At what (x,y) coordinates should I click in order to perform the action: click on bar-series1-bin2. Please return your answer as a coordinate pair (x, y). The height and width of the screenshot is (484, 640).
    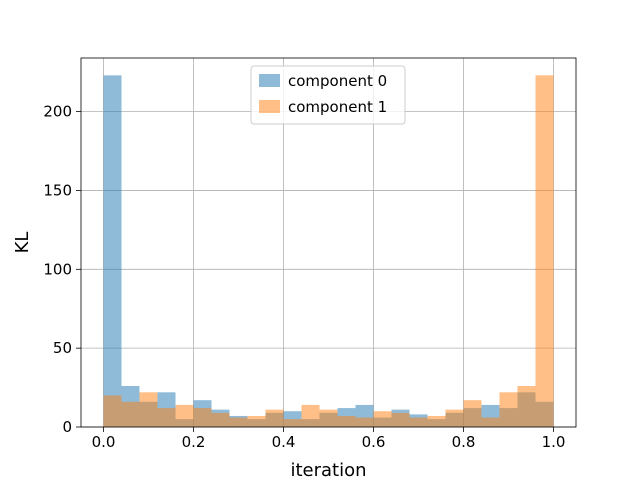
    Looking at the image, I should click on (148, 409).